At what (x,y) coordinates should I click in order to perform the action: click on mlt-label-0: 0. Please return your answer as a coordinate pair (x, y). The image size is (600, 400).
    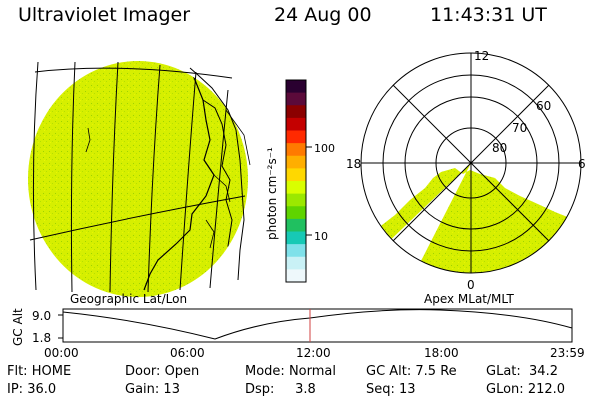
    Looking at the image, I should click on (471, 285).